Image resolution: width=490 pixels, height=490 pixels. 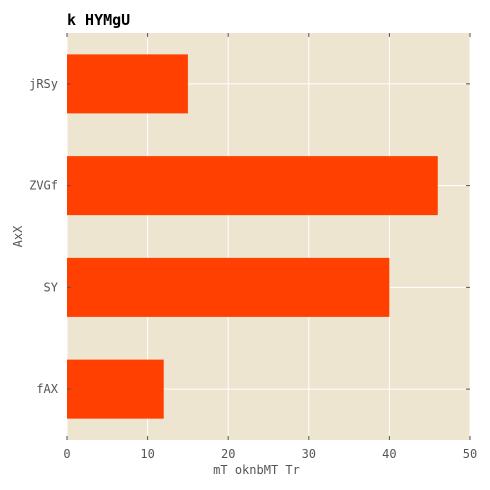 I want to click on x-tick-label: 50, so click(x=470, y=454).